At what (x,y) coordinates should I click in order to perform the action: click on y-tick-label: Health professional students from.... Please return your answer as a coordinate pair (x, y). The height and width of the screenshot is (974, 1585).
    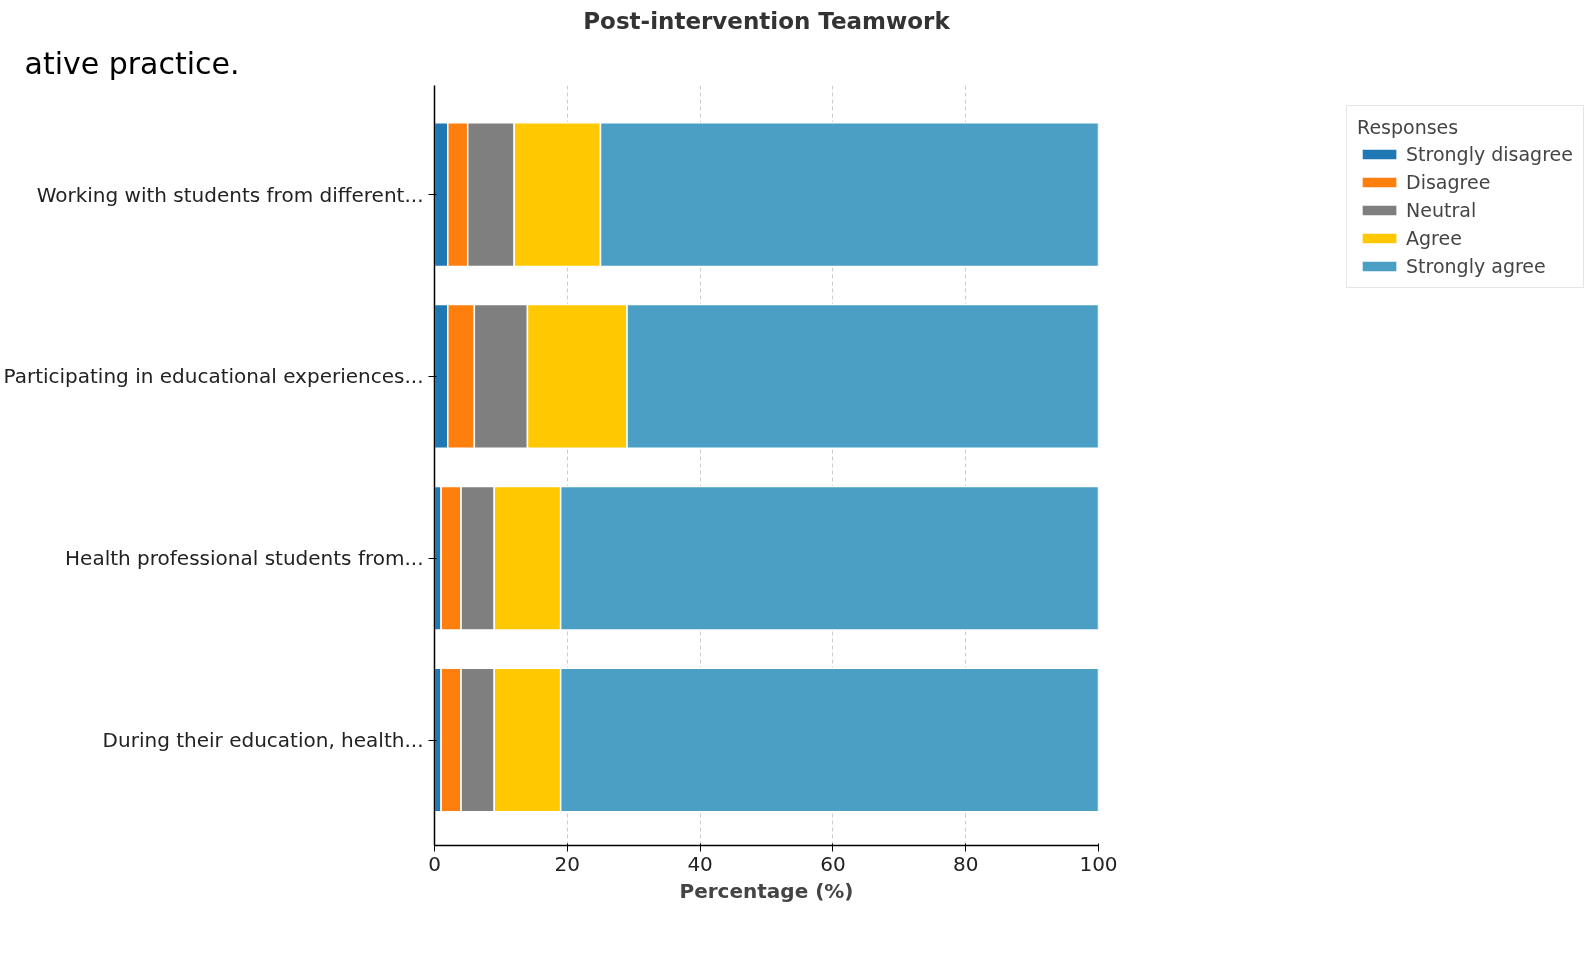
    Looking at the image, I should click on (244, 558).